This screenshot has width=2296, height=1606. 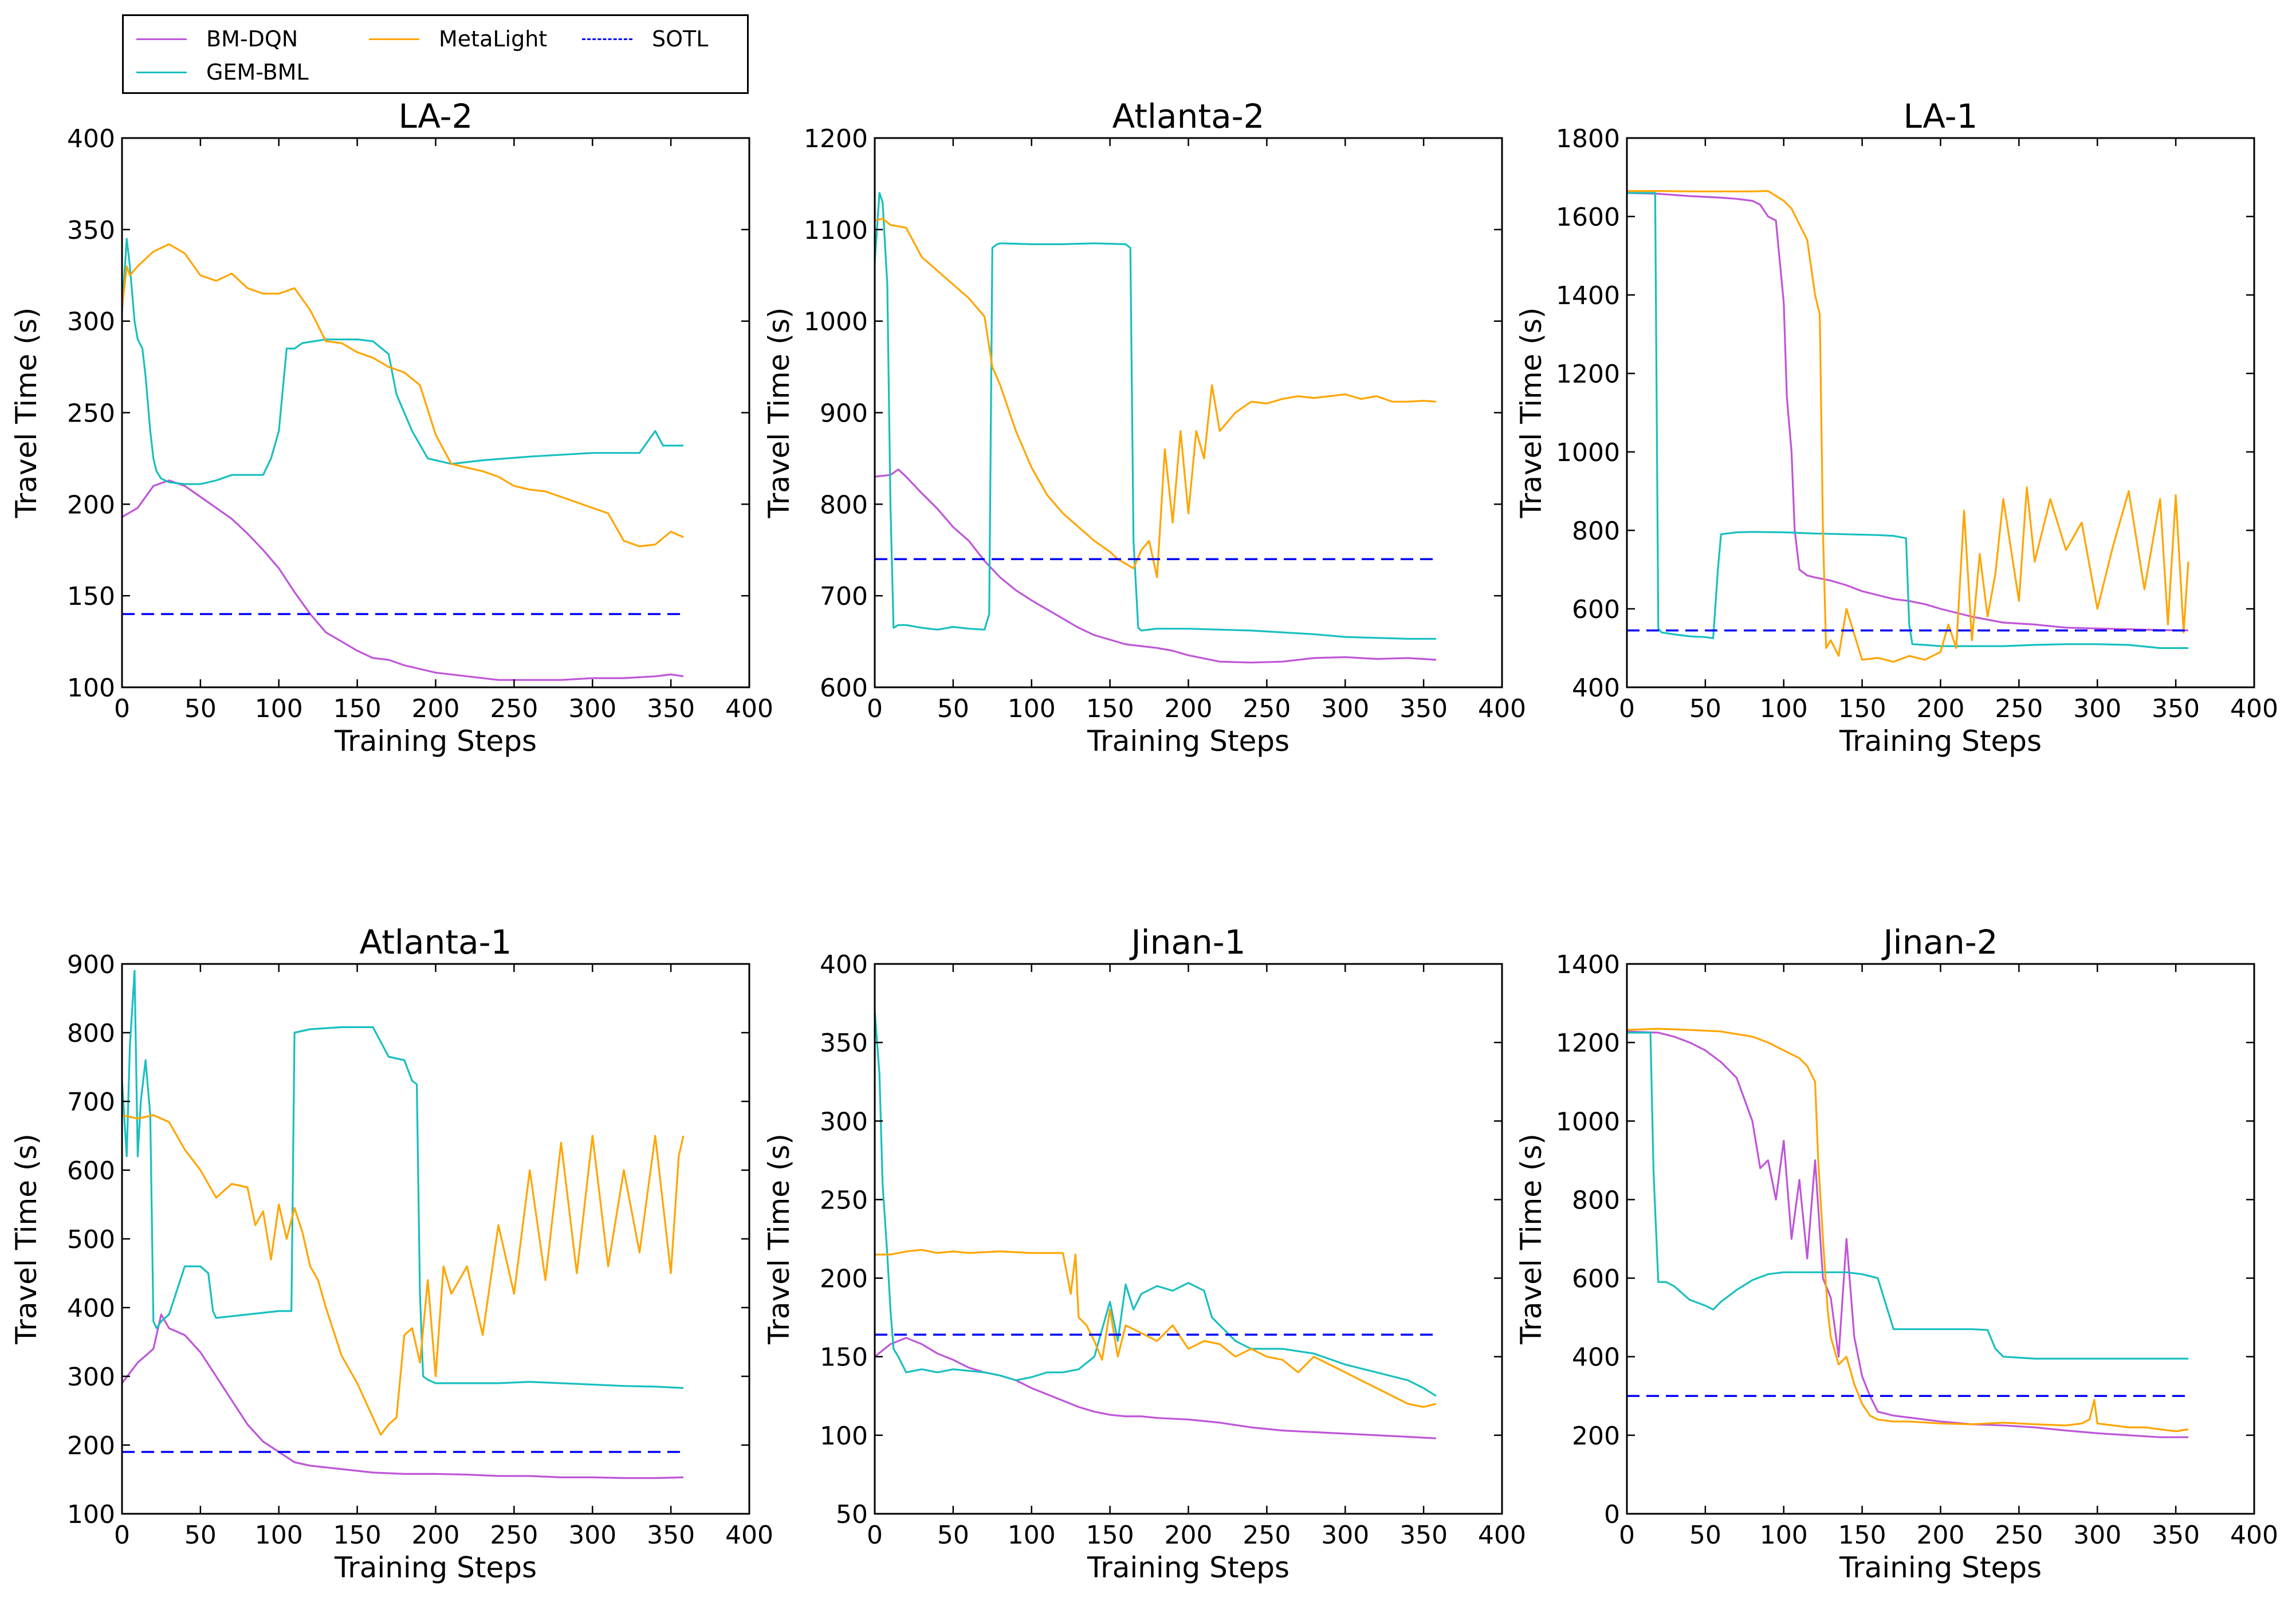 I want to click on legend-label: SOTL, so click(x=680, y=39).